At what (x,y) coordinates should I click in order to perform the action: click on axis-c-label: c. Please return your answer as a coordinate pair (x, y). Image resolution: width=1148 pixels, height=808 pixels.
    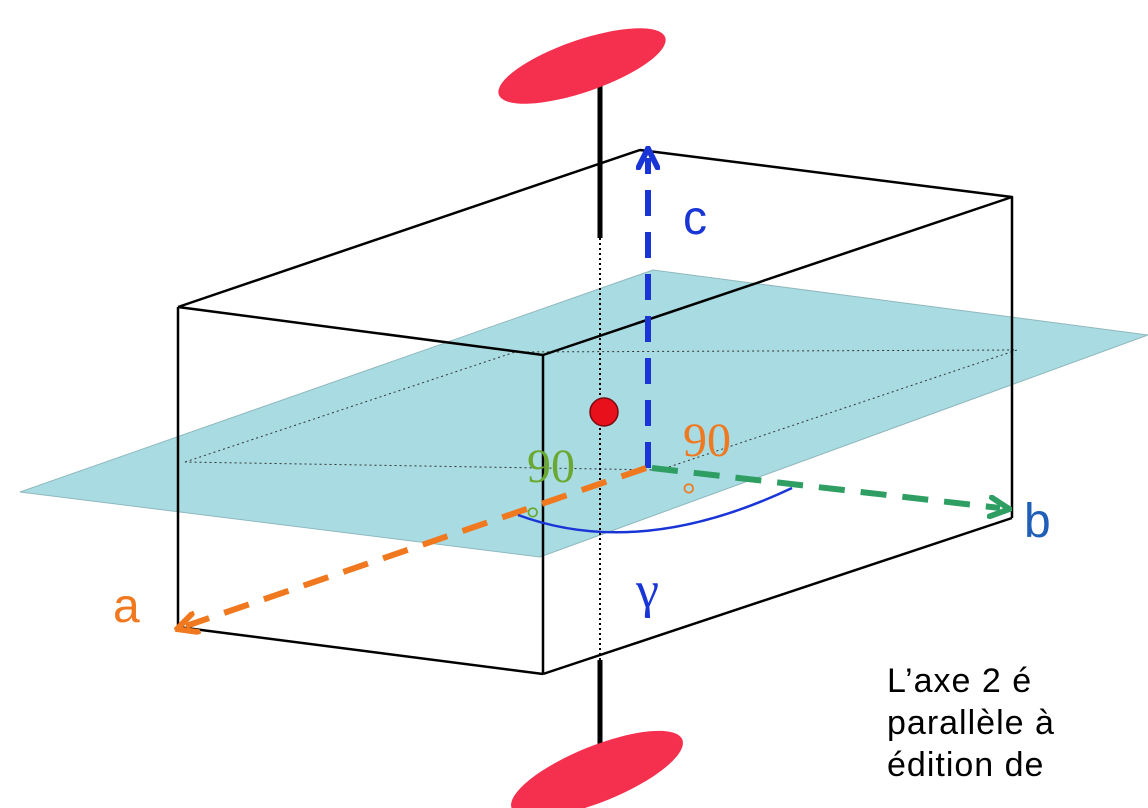
    Looking at the image, I should click on (695, 218).